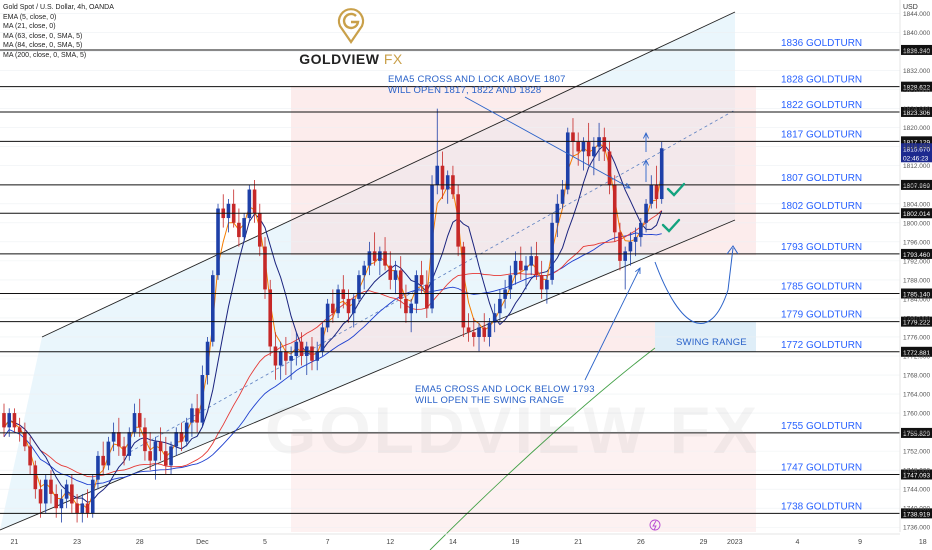  I want to click on price-tick-label: 1764.000, so click(916, 395).